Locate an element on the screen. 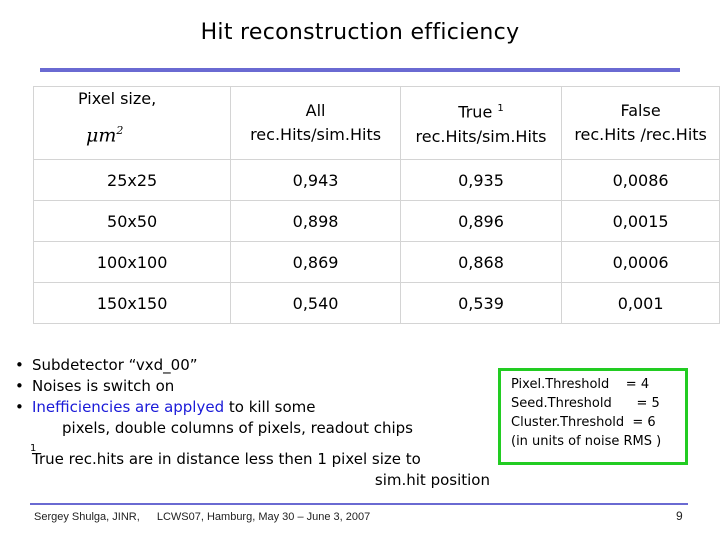  cell-true: 0,896 is located at coordinates (481, 221).